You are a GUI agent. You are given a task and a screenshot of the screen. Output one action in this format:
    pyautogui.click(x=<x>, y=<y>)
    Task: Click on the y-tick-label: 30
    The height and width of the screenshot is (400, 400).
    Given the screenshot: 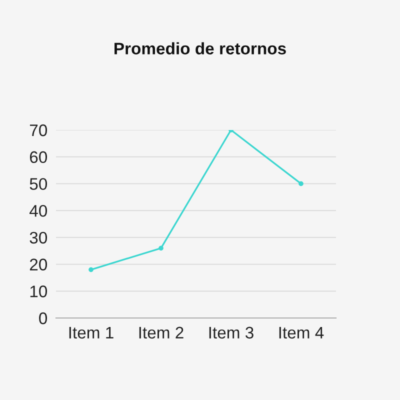 What is the action you would take?
    pyautogui.click(x=39, y=238)
    